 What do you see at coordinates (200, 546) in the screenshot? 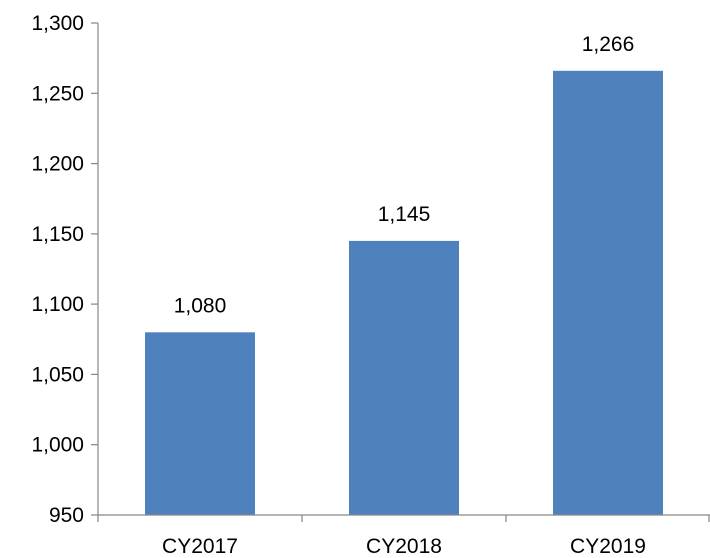
I see `x-tick-label-cy2017: CY2017` at bounding box center [200, 546].